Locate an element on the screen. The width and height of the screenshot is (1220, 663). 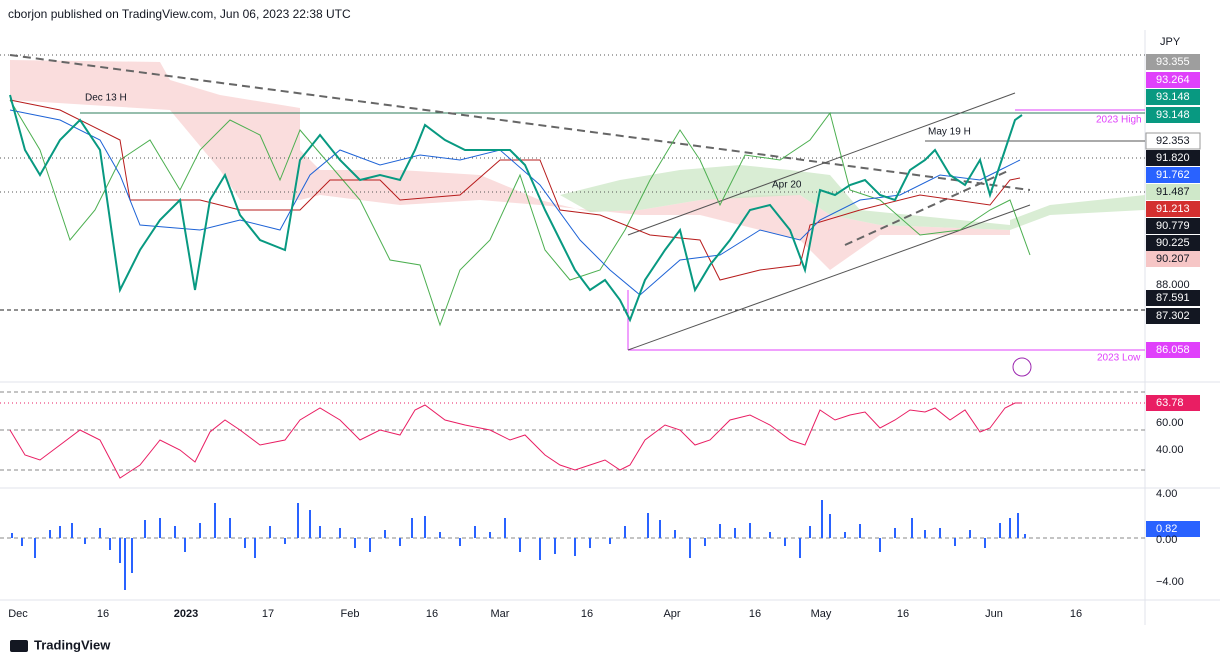
axis-label: 40.00 is located at coordinates (1170, 450).